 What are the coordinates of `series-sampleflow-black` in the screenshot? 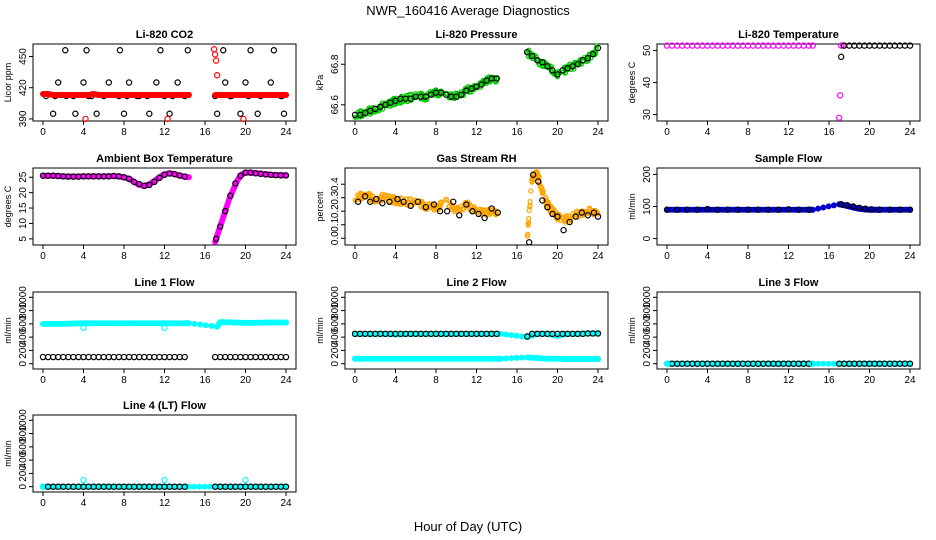 It's located at (788, 207).